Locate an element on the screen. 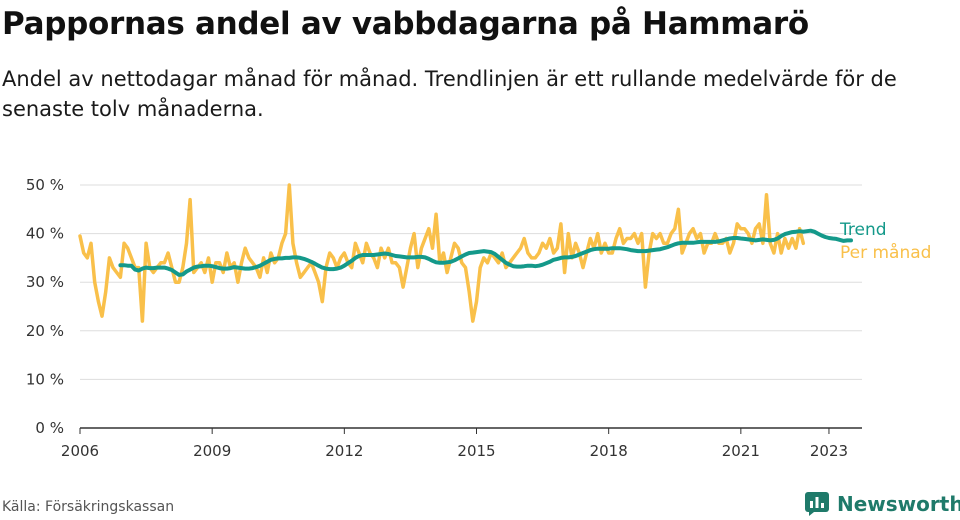 This screenshot has height=520, width=960. trend-line is located at coordinates (485, 252).